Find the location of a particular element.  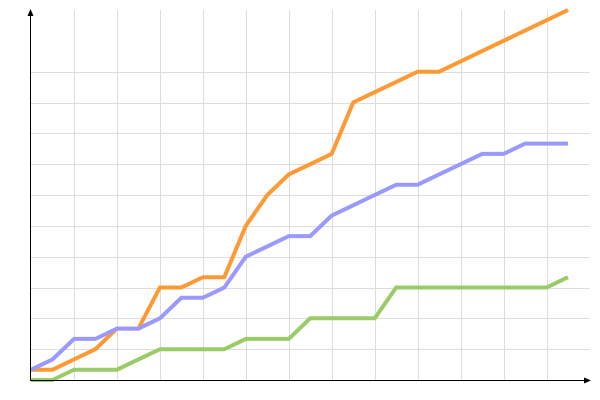

y-axis-arrow-icon is located at coordinates (30, 12).